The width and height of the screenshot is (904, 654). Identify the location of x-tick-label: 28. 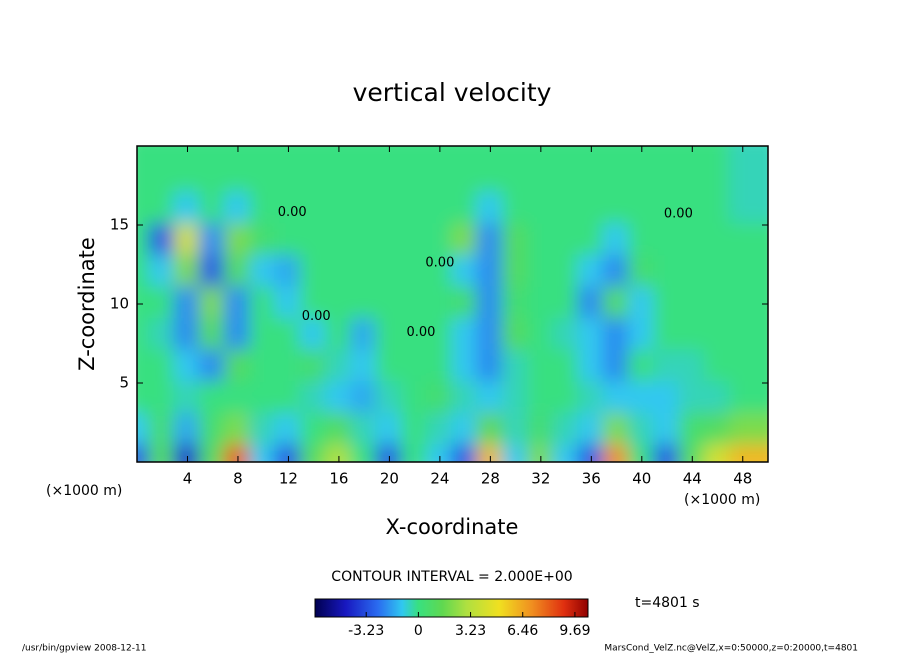
(490, 479).